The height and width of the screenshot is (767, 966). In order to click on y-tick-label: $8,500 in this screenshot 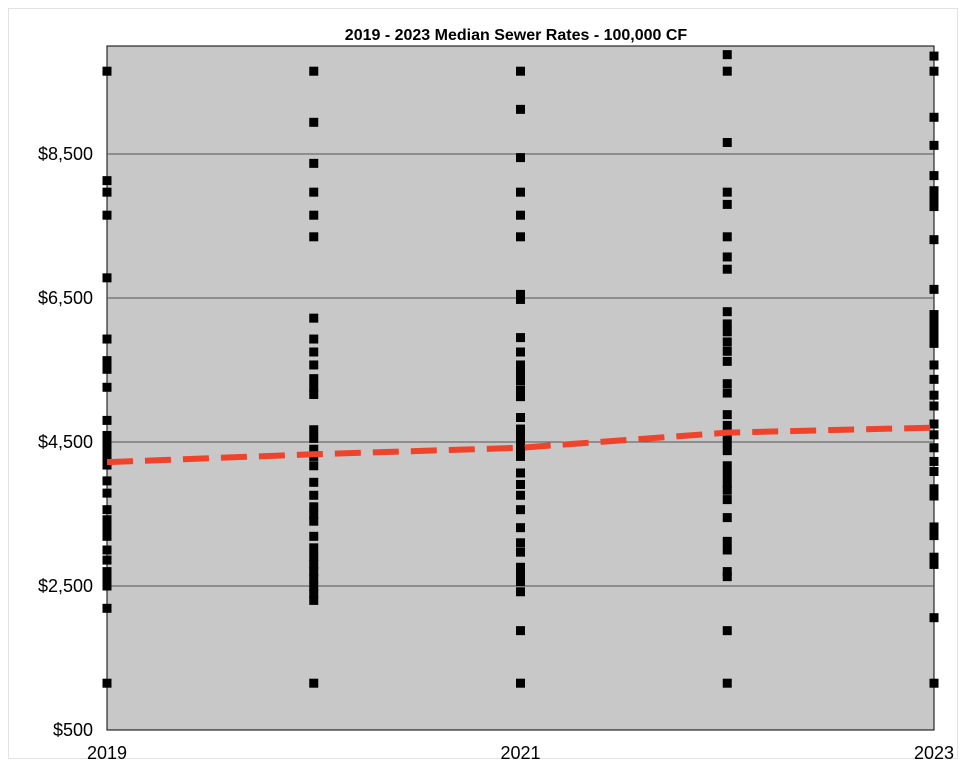, I will do `click(65, 154)`.